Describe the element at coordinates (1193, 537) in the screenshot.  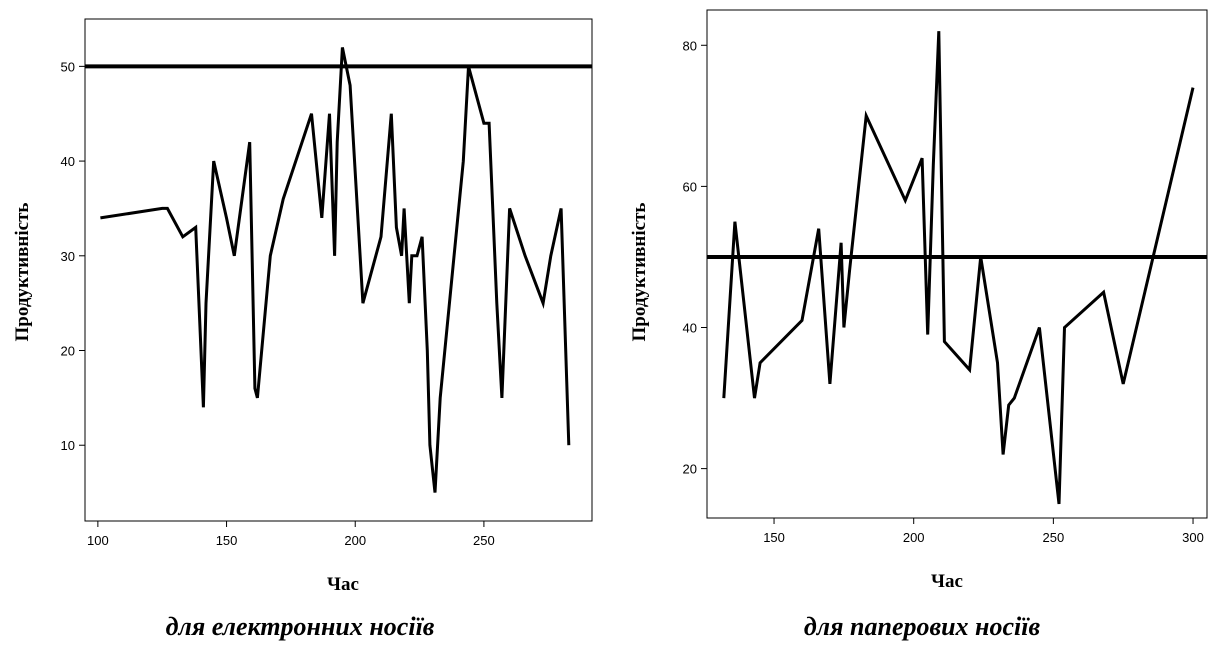
I see `x-tick-label: 300` at that location.